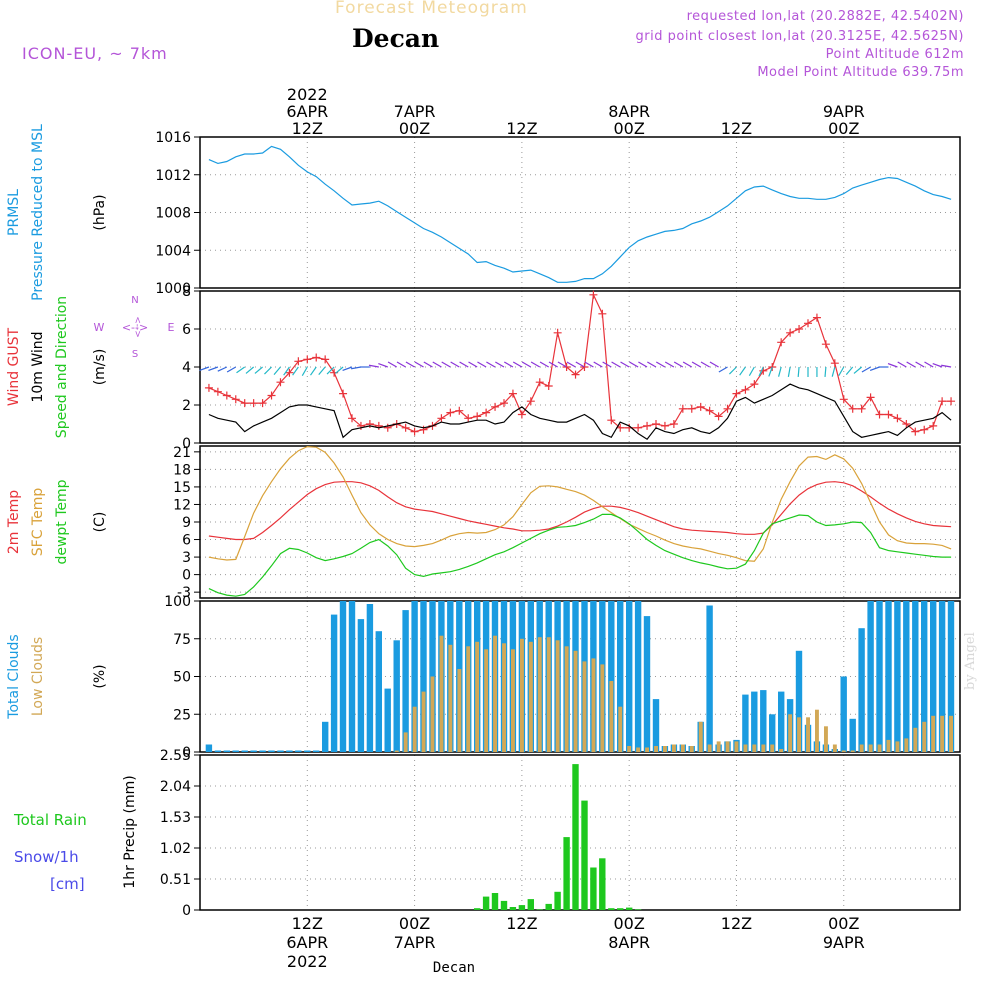  What do you see at coordinates (843, 128) in the screenshot?
I see `time-tick-label-top: 00Z` at bounding box center [843, 128].